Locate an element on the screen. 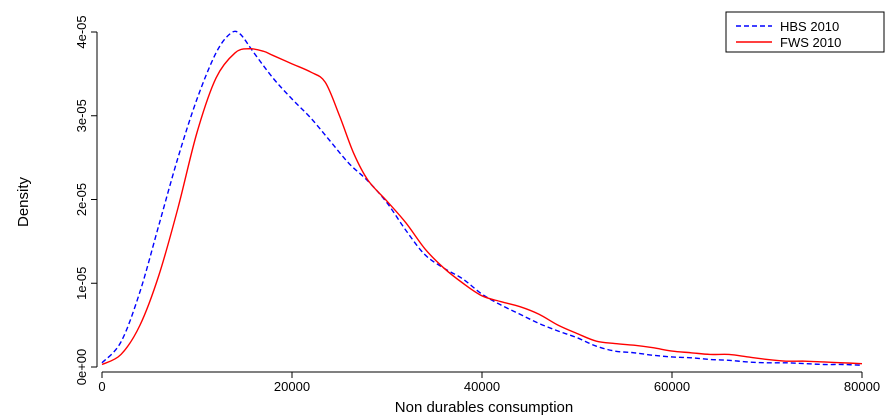 This screenshot has width=888, height=416. y-axis-title: Density is located at coordinates (23, 201).